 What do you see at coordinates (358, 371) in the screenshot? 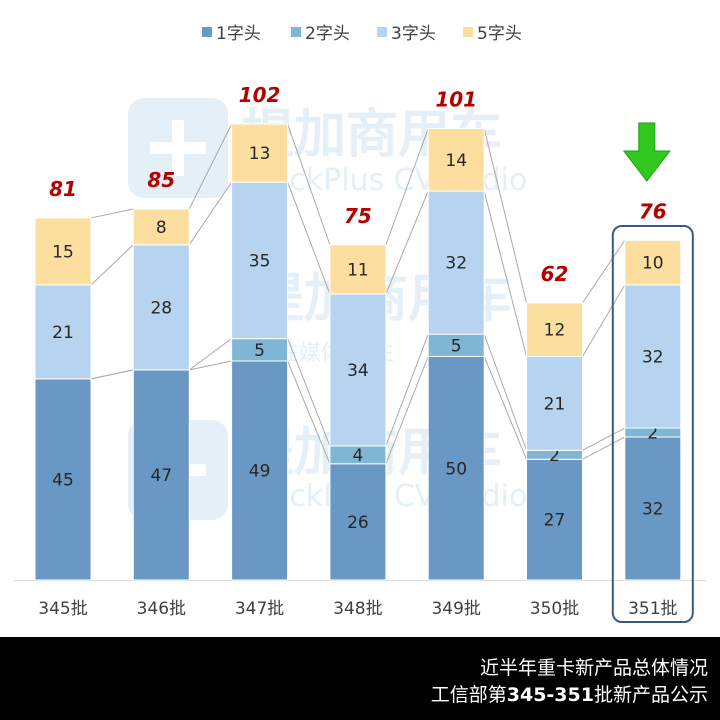
I see `data-label: 34` at bounding box center [358, 371].